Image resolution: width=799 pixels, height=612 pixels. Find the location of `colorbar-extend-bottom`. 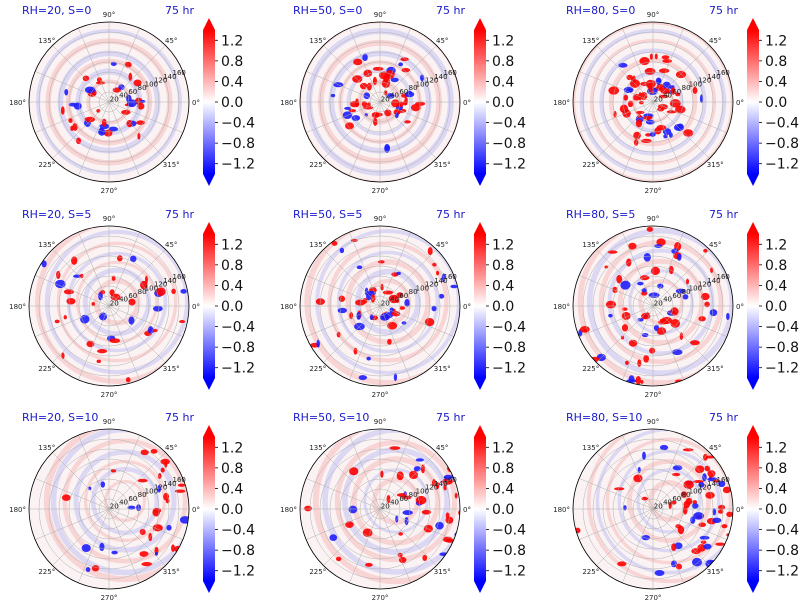

colorbar-extend-bottom is located at coordinates (480, 180).